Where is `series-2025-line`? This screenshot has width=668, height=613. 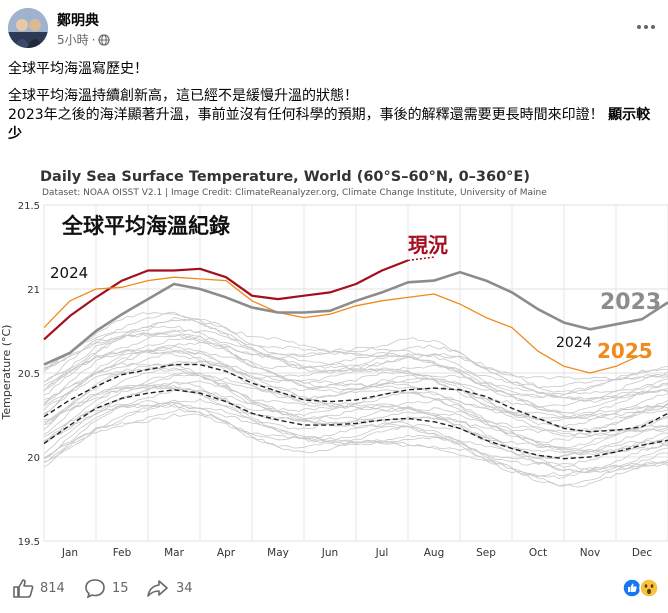
series-2025-line is located at coordinates (343, 325).